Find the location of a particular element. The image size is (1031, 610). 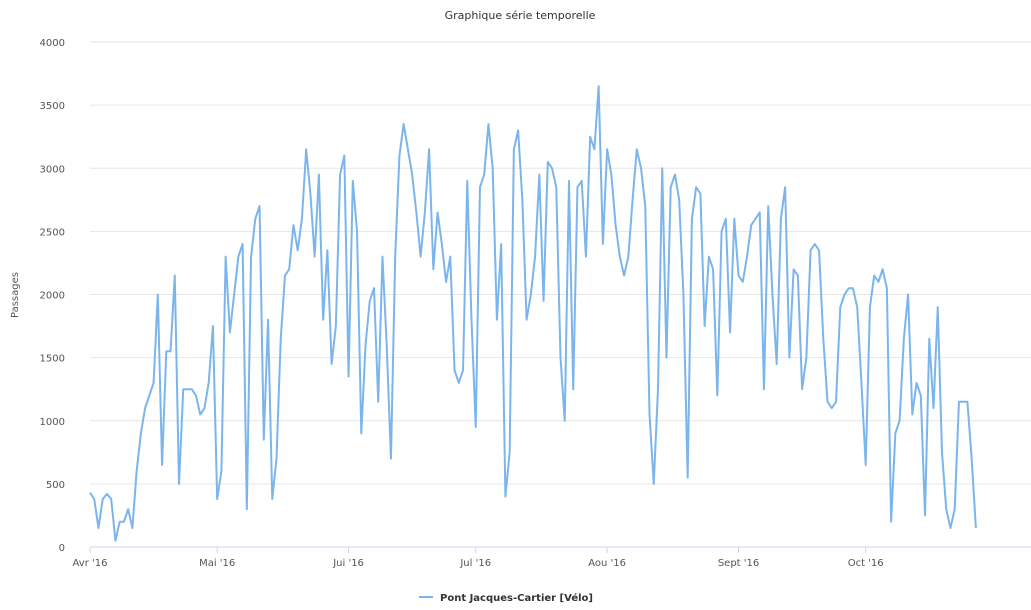

y-axis-ticks: 0 500 1000 1500 2000 2500 3000 3500 4000 is located at coordinates (52, 296).